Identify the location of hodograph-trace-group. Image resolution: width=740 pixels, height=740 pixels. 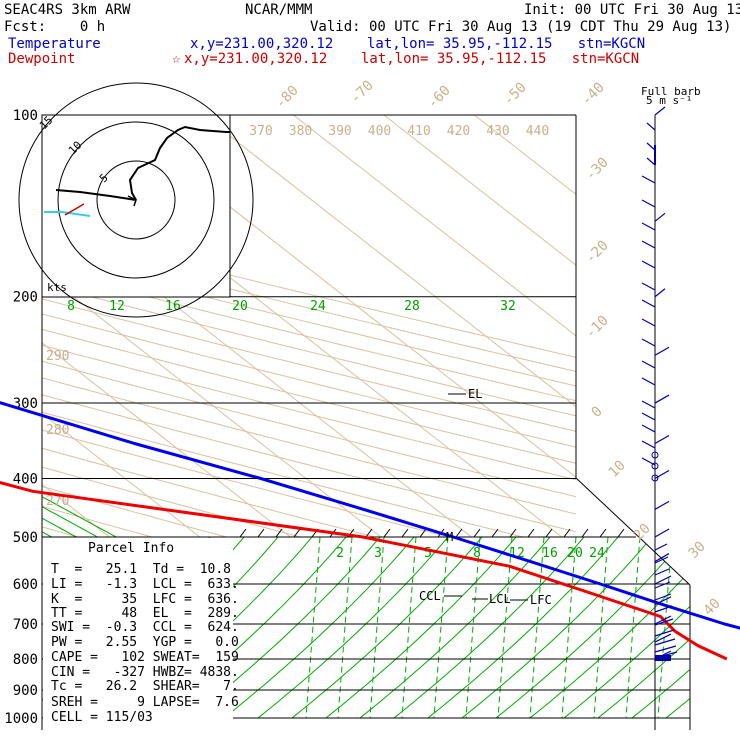
(137, 171).